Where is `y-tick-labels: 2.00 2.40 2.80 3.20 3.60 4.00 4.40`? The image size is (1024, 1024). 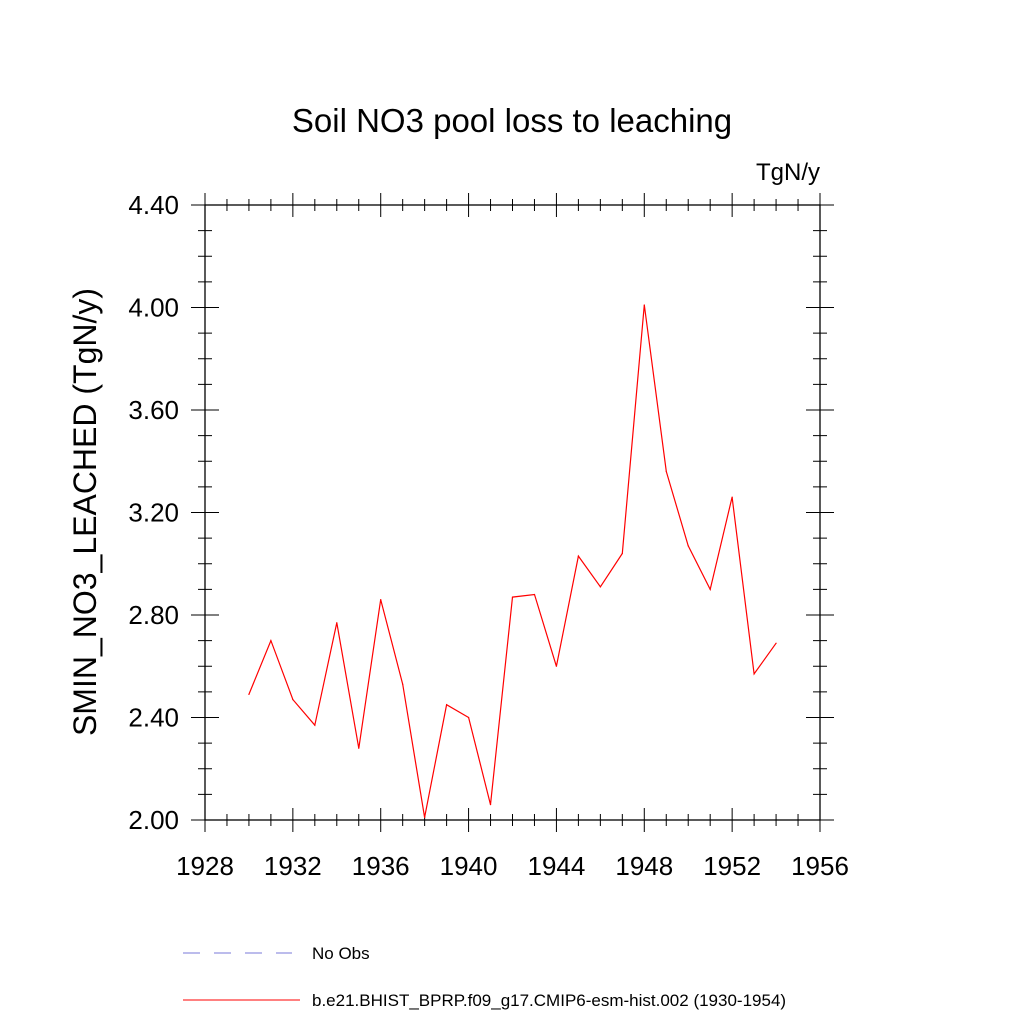 y-tick-labels: 2.00 2.40 2.80 3.20 3.60 4.00 4.40 is located at coordinates (153, 512).